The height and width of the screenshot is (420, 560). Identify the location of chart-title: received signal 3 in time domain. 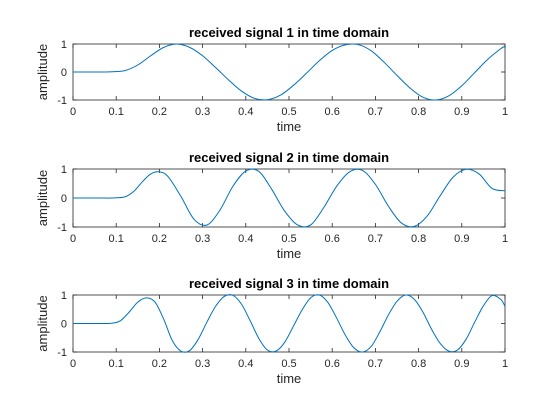
(289, 283).